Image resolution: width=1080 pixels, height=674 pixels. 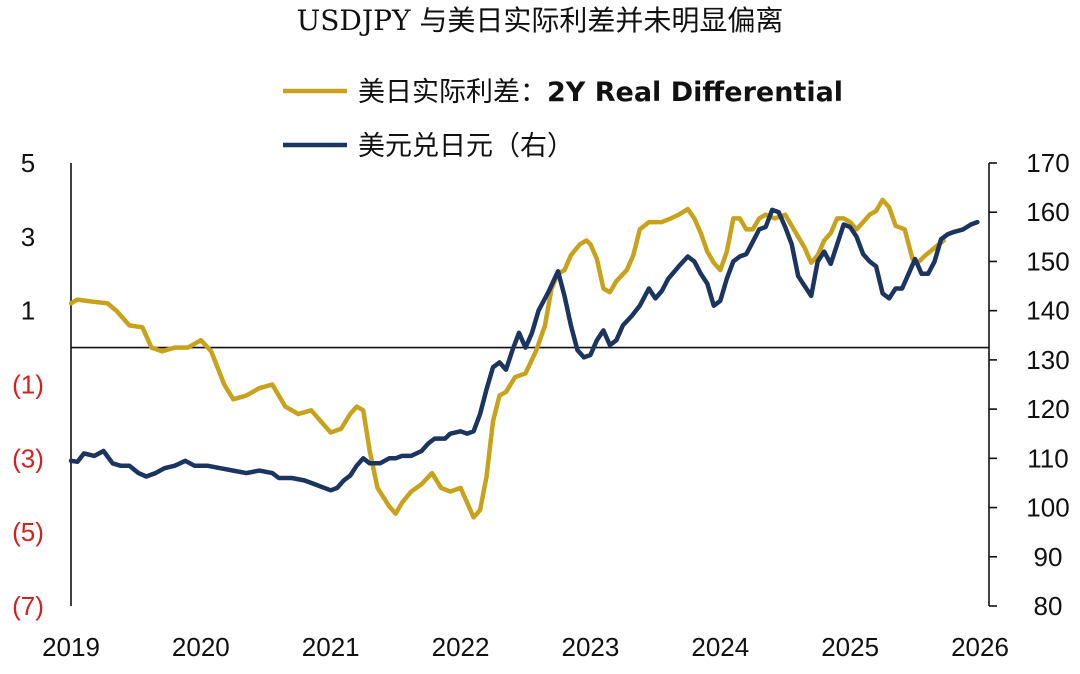 I want to click on x-tick-label: 2026, so click(x=980, y=647).